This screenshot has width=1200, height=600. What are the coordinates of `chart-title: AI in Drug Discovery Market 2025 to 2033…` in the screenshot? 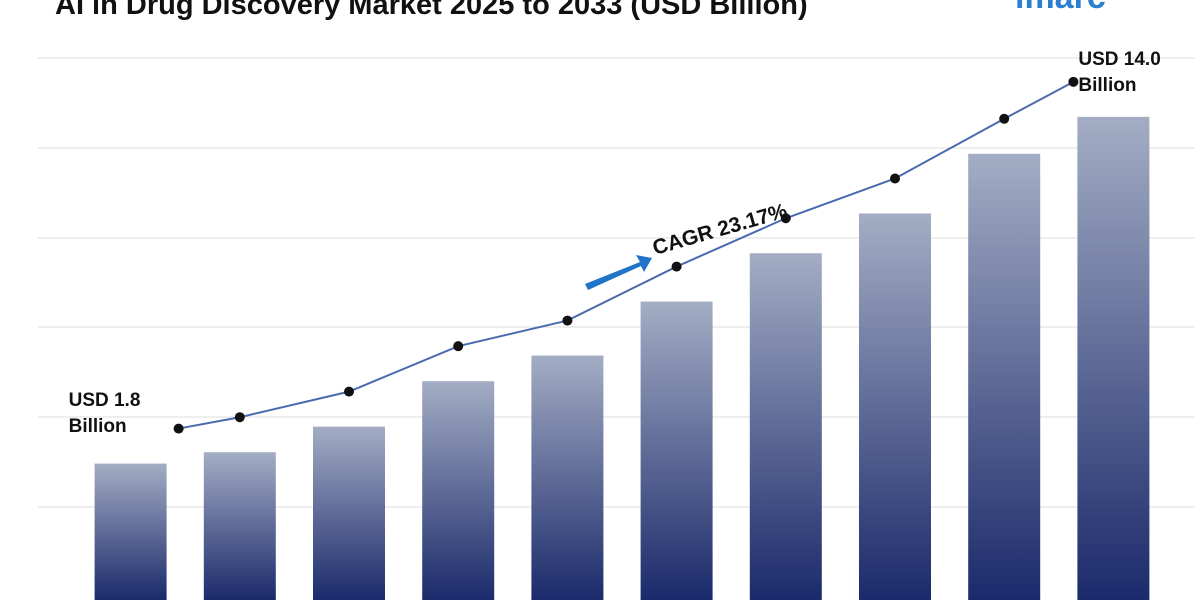 It's located at (431, 10).